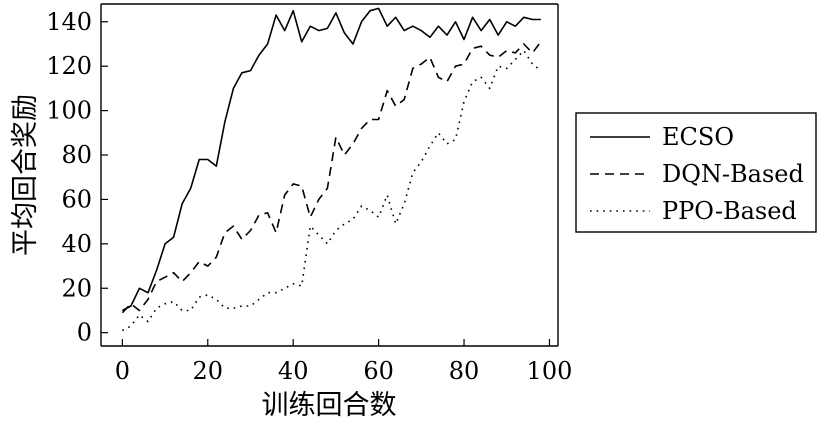 The width and height of the screenshot is (821, 421). I want to click on x-axis-title: 训练回合数, so click(329, 405).